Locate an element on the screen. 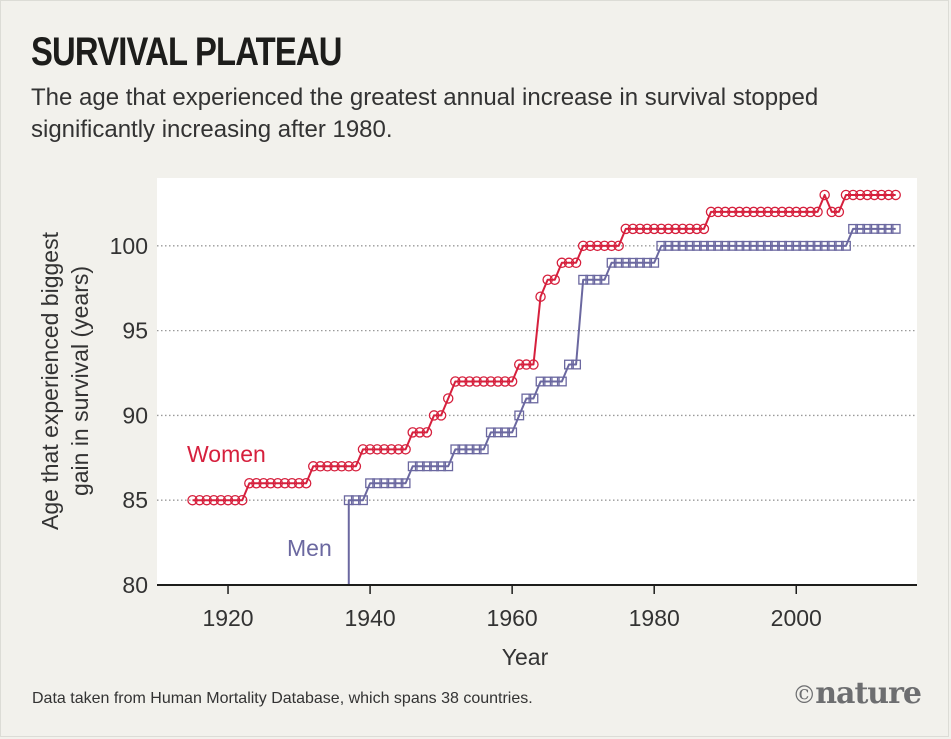 This screenshot has height=739, width=951. y-axis-label-line-1: Age that experienced biggest is located at coordinates (50, 380).